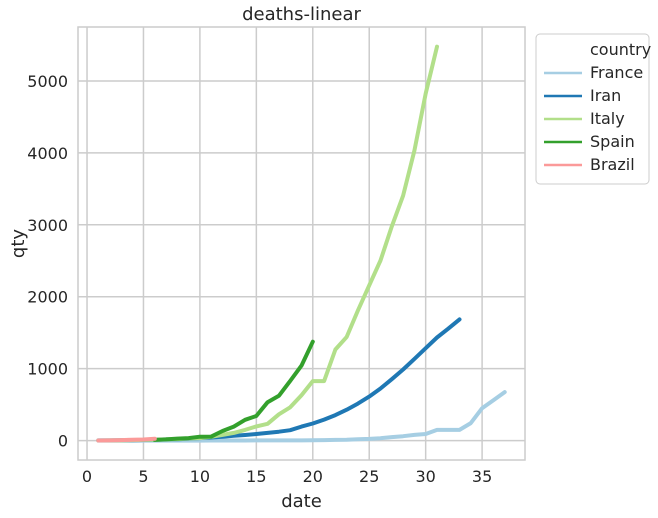  What do you see at coordinates (616, 72) in the screenshot?
I see `legend-entry-label: France` at bounding box center [616, 72].